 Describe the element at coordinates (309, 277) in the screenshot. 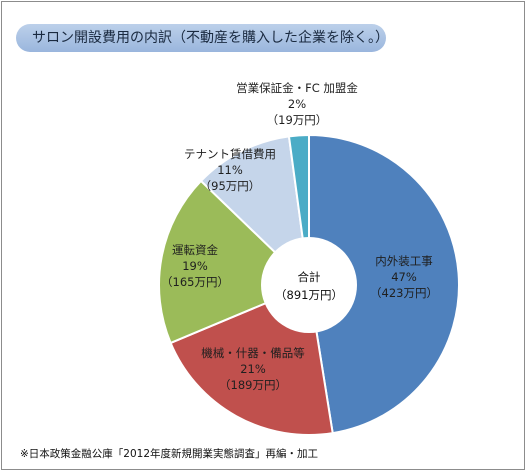

I see `center-label: 合計` at that location.